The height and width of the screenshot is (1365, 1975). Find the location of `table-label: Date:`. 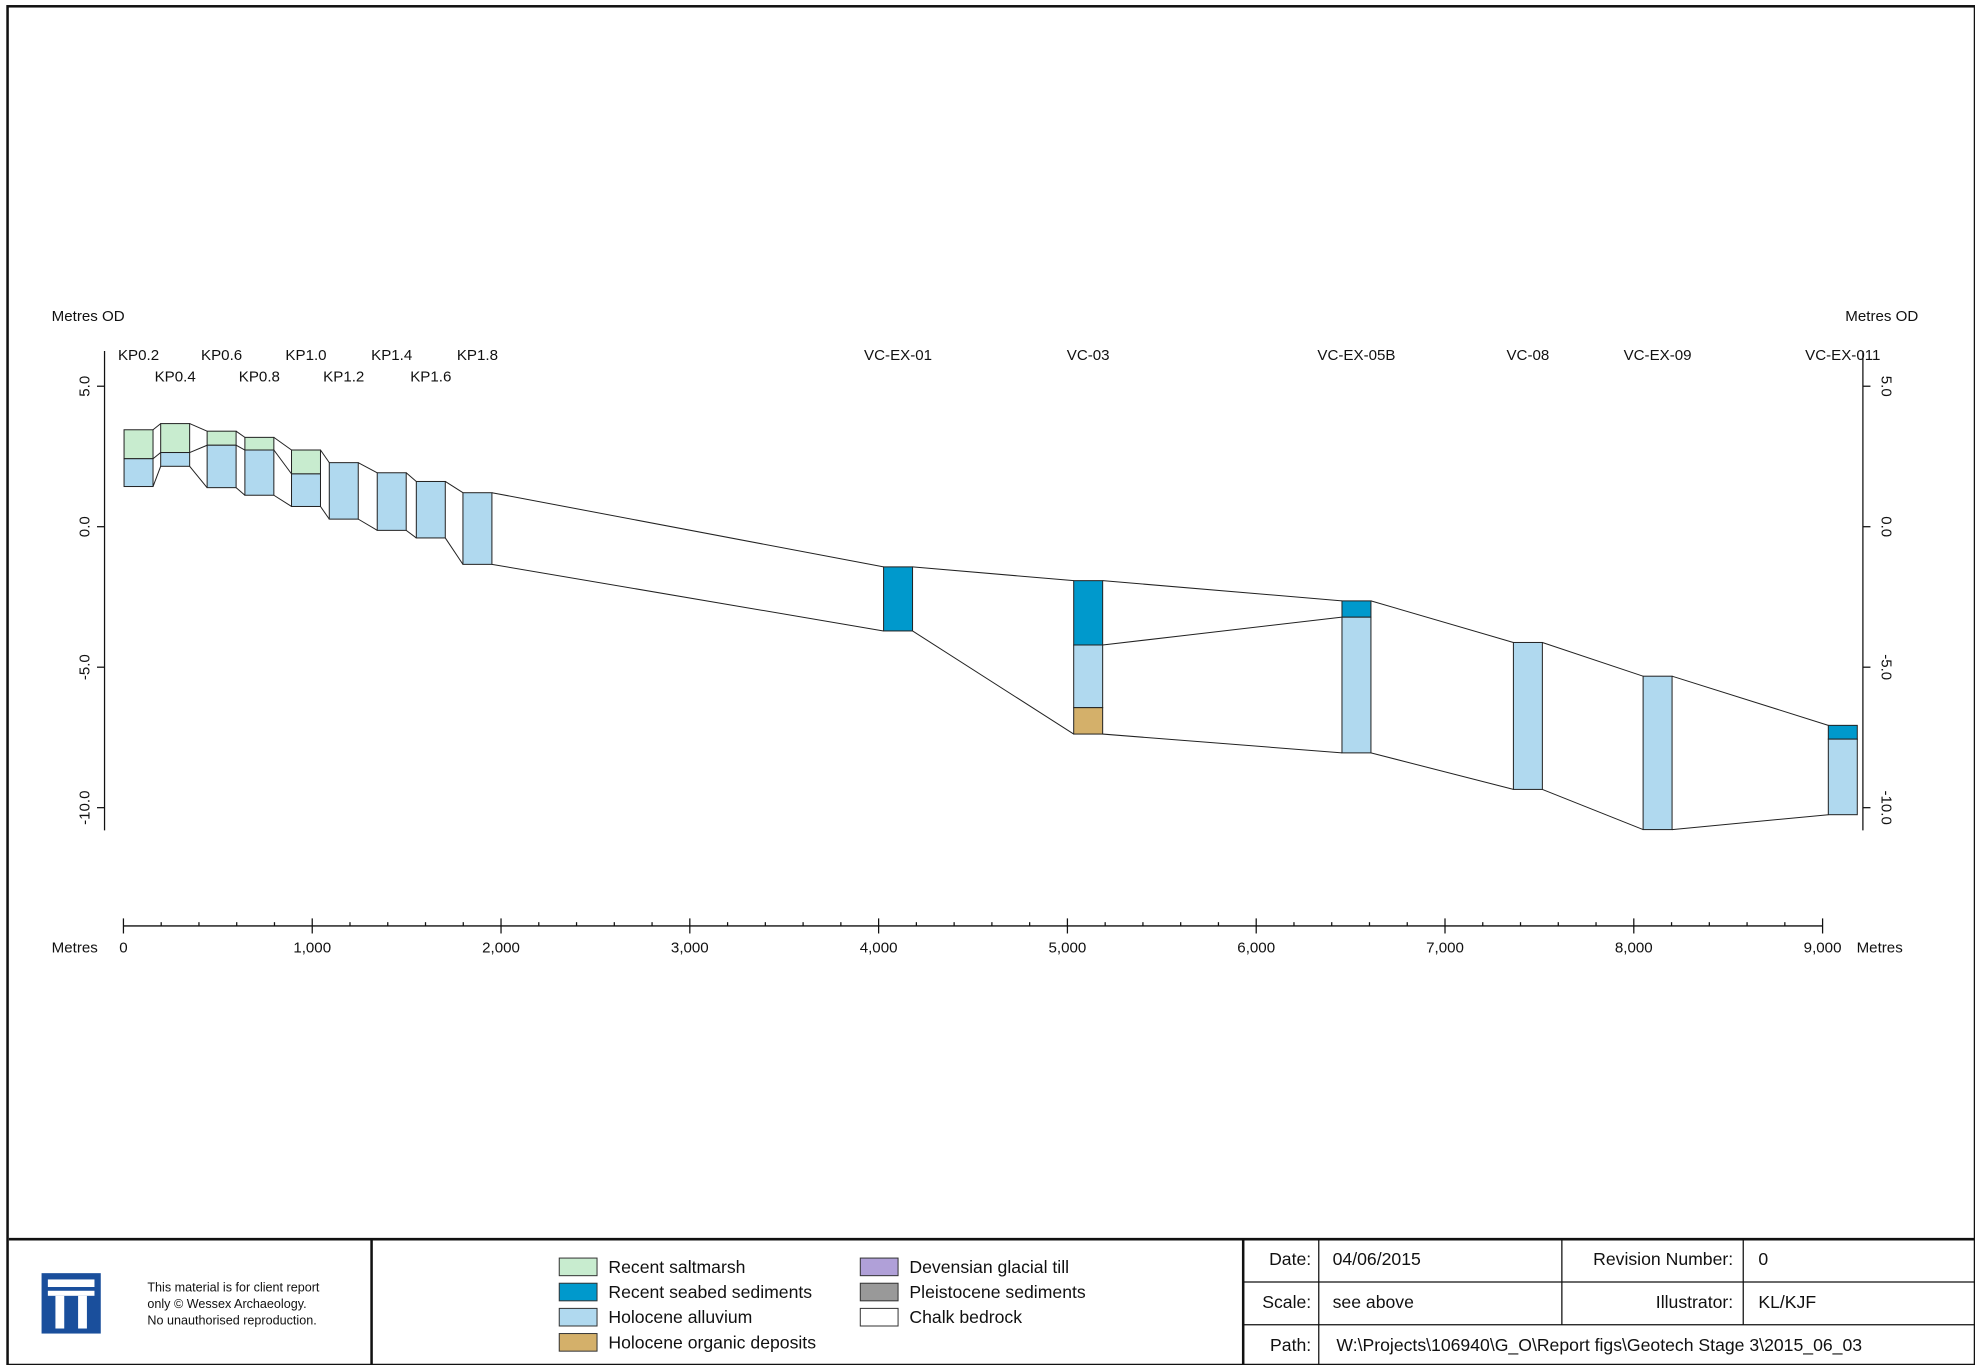

table-label: Date: is located at coordinates (1290, 1259).